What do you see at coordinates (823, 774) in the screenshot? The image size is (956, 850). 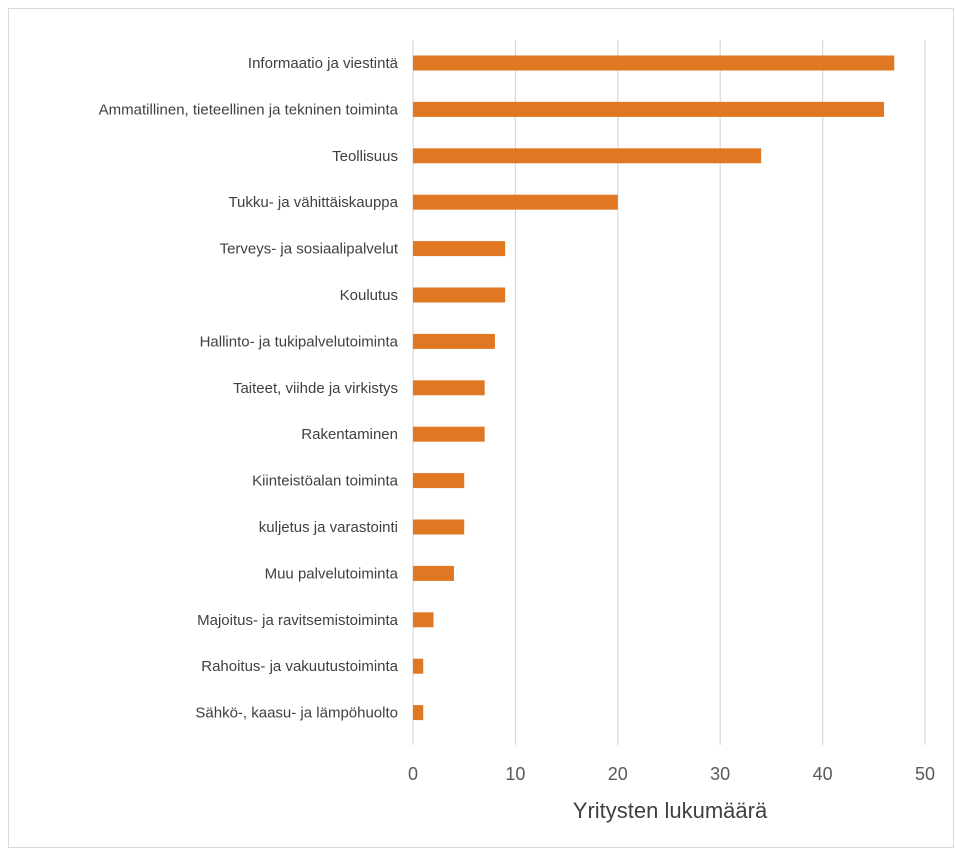 I see `x-tick-label: 40` at bounding box center [823, 774].